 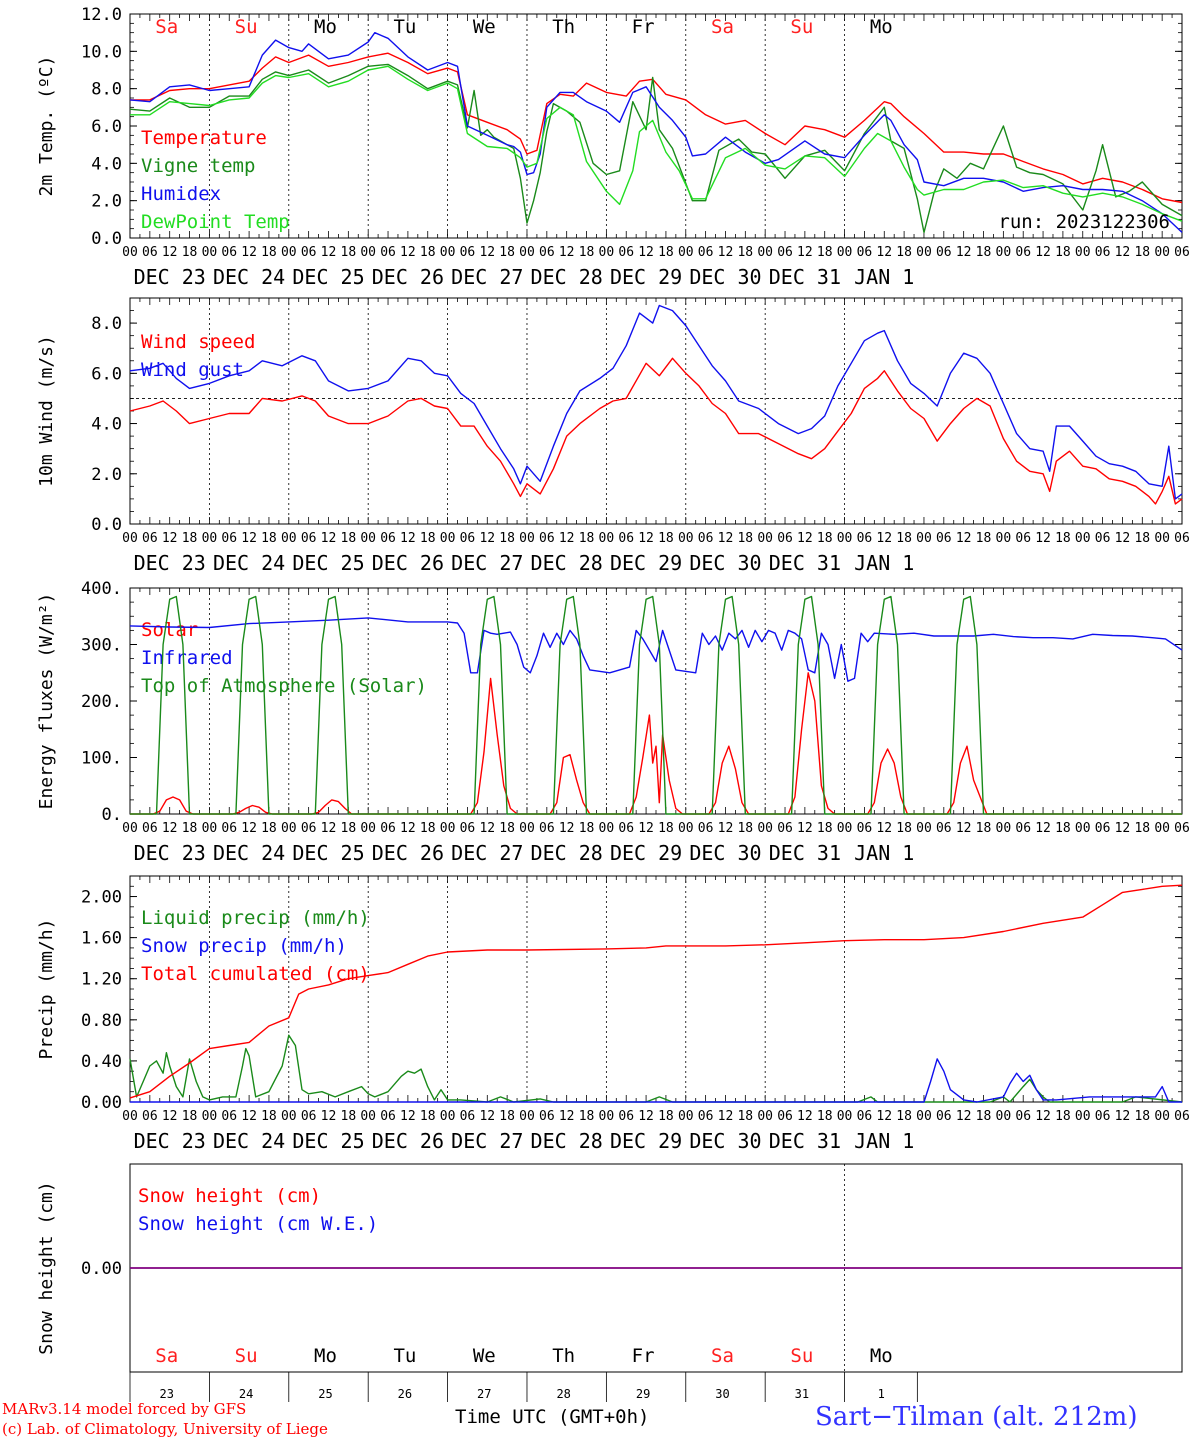 I want to click on date-label: DEC 30, so click(x=725, y=277).